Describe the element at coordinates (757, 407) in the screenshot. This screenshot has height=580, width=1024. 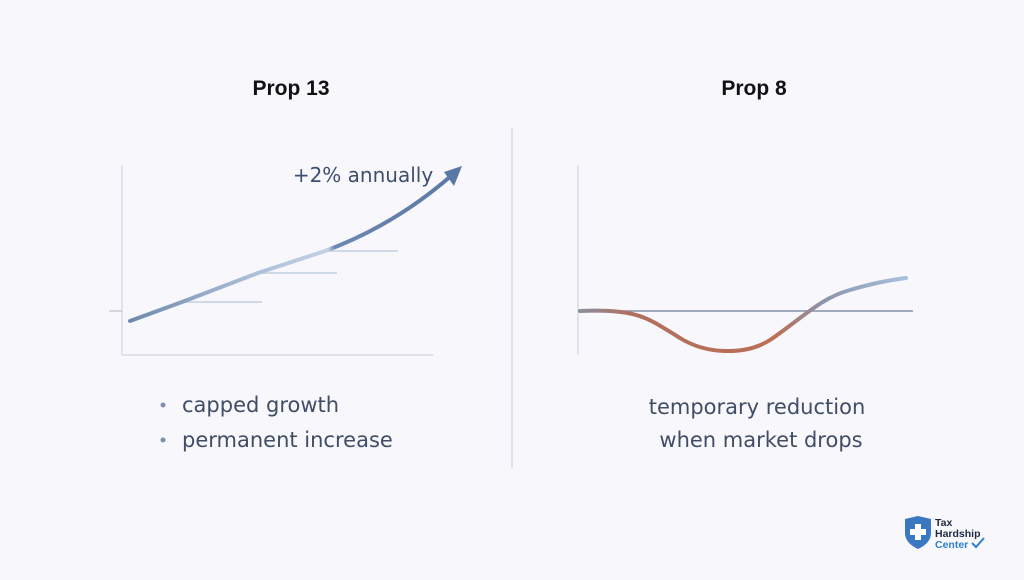
I see `caption: temporary reduction` at that location.